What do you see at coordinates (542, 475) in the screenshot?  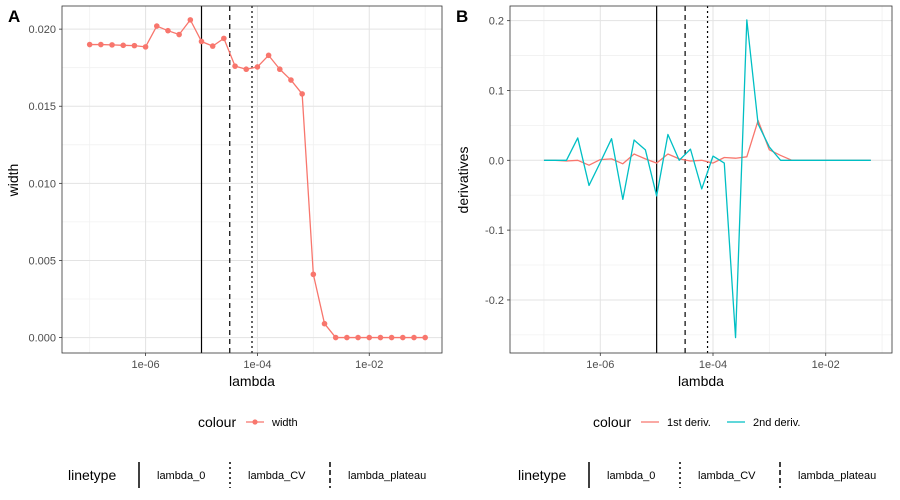 I see `legend-b-linetype-title: linetype` at bounding box center [542, 475].